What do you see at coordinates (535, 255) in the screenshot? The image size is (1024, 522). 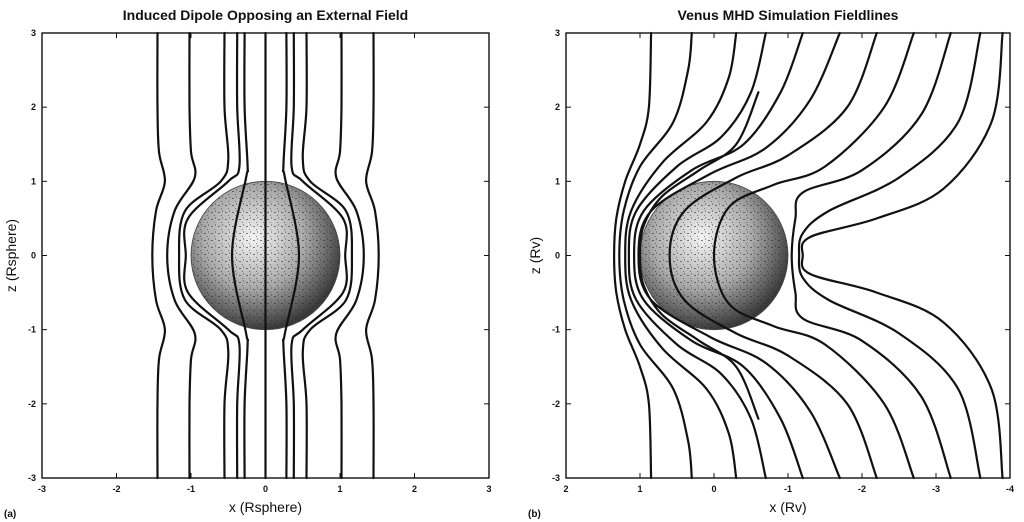 I see `y-axis-label: z (Rv)` at bounding box center [535, 255].